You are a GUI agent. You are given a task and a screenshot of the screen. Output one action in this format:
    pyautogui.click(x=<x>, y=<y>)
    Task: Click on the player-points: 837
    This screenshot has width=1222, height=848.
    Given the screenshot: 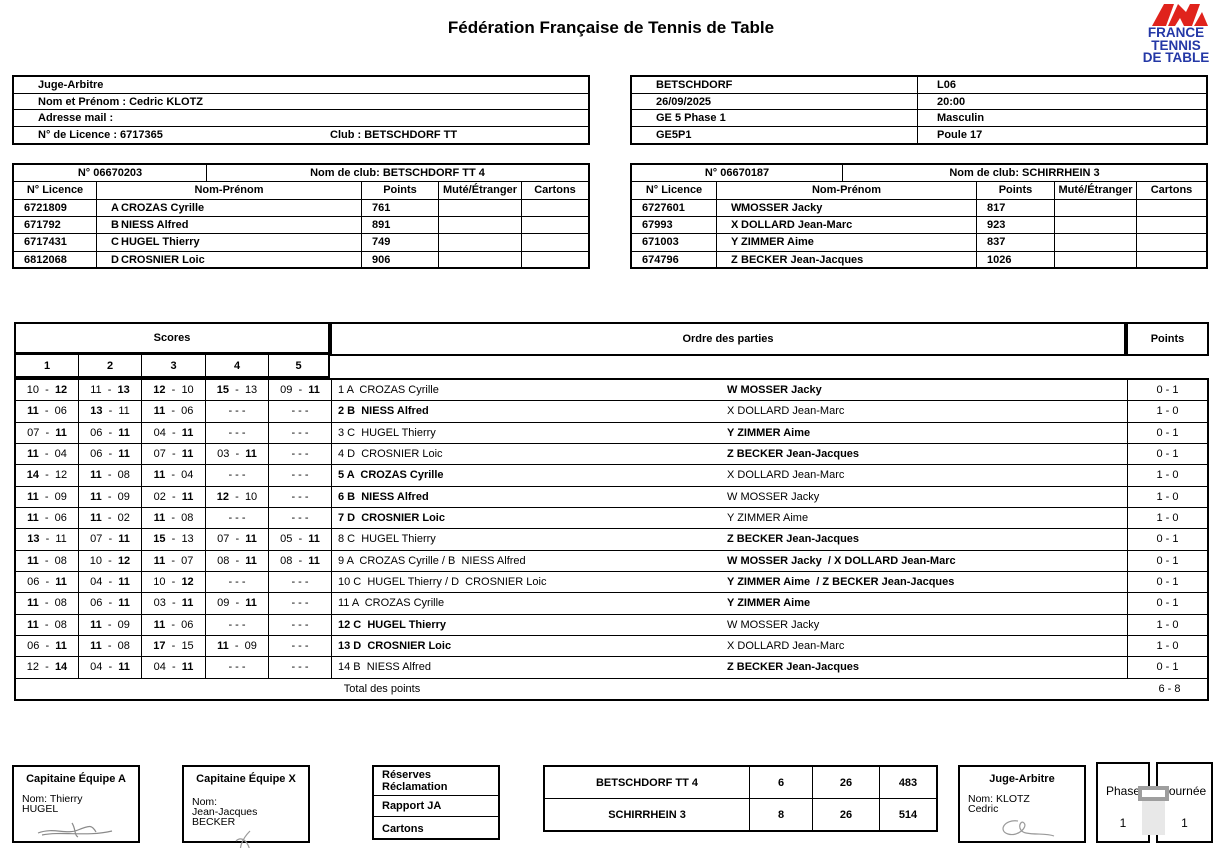 What is the action you would take?
    pyautogui.click(x=1016, y=242)
    